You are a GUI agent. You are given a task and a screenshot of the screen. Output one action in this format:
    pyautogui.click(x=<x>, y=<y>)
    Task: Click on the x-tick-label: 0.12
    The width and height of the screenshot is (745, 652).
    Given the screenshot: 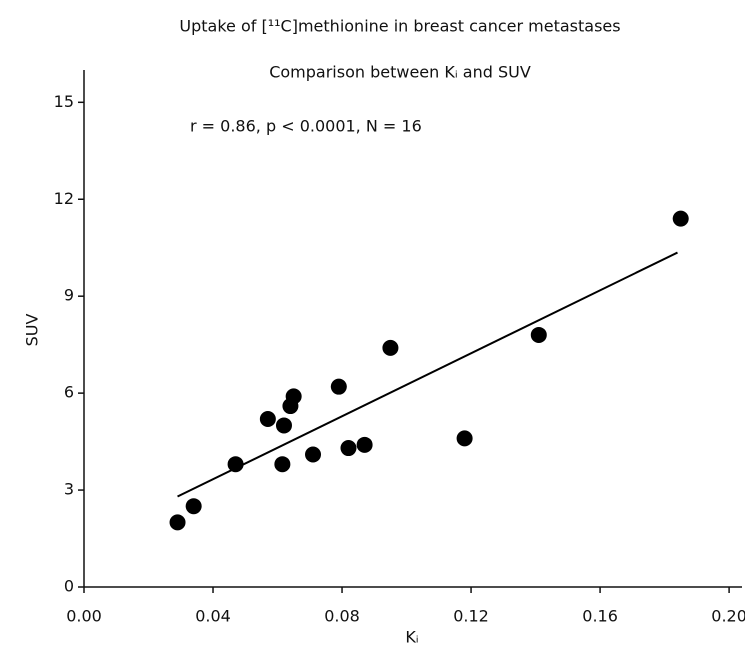 What is the action you would take?
    pyautogui.click(x=471, y=616)
    